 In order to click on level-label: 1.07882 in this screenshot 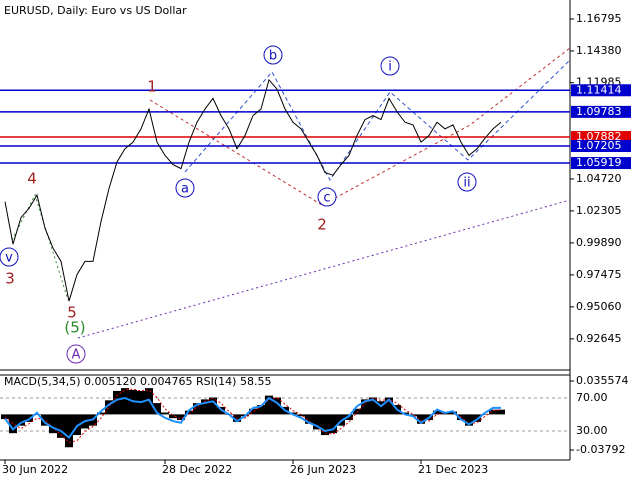, I will do `click(599, 136)`.